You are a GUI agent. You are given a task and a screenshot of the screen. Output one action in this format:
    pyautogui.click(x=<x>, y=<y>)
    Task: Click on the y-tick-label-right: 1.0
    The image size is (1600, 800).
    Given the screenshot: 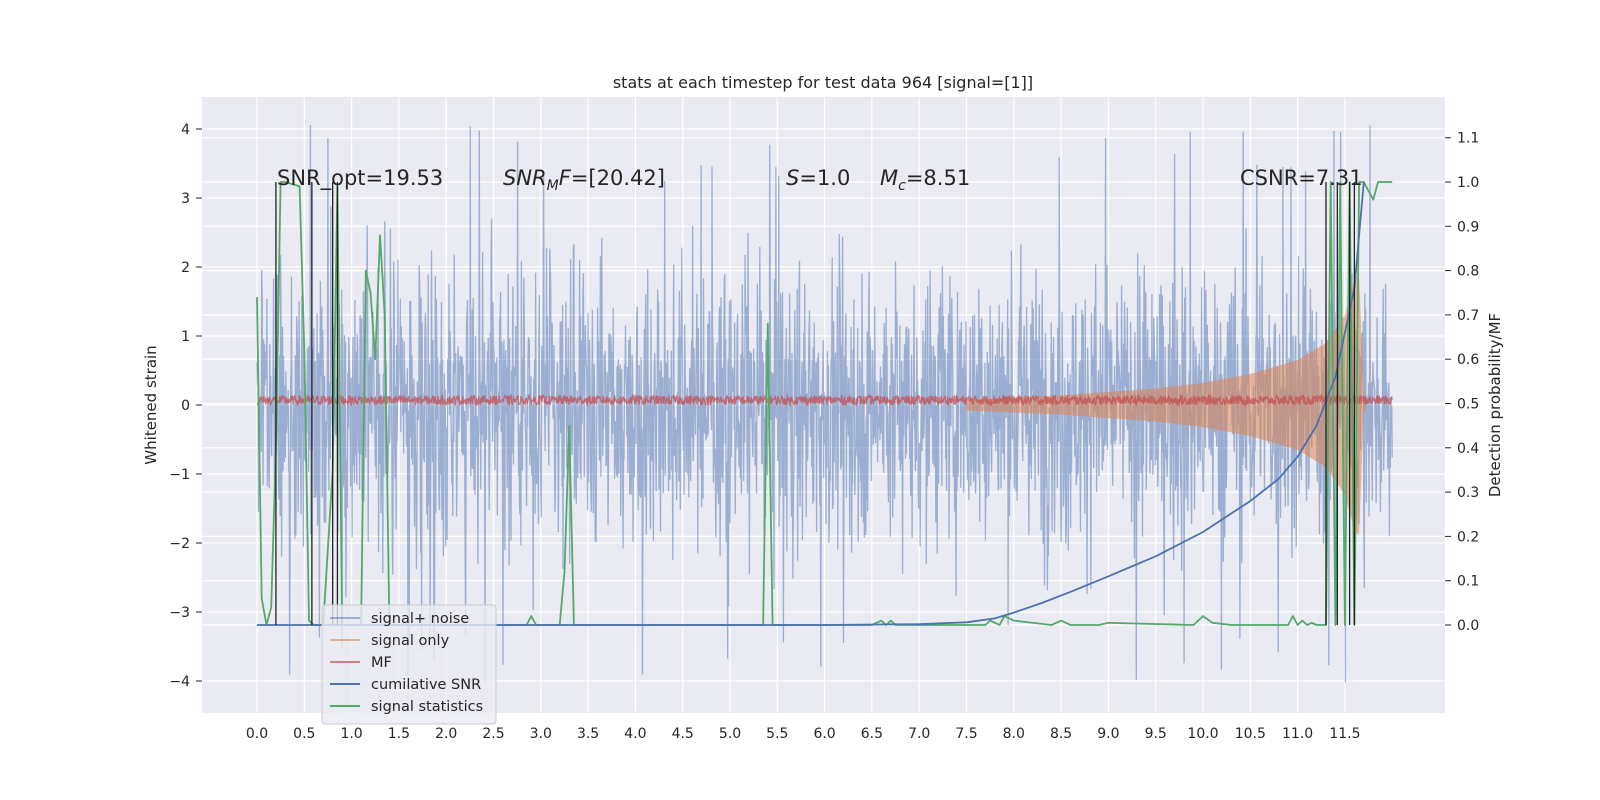 What is the action you would take?
    pyautogui.click(x=1468, y=183)
    